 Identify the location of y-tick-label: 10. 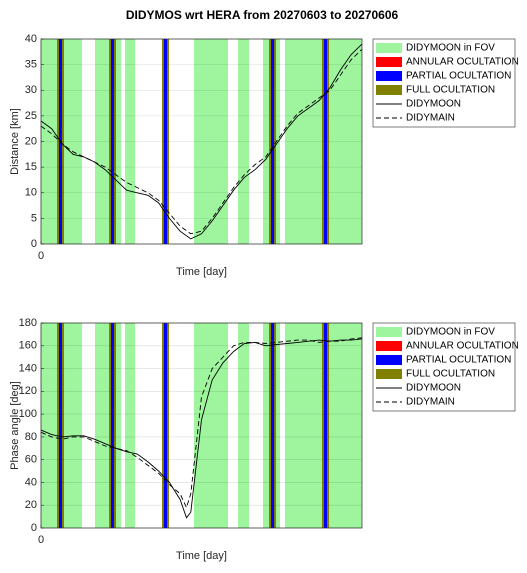
(31, 193).